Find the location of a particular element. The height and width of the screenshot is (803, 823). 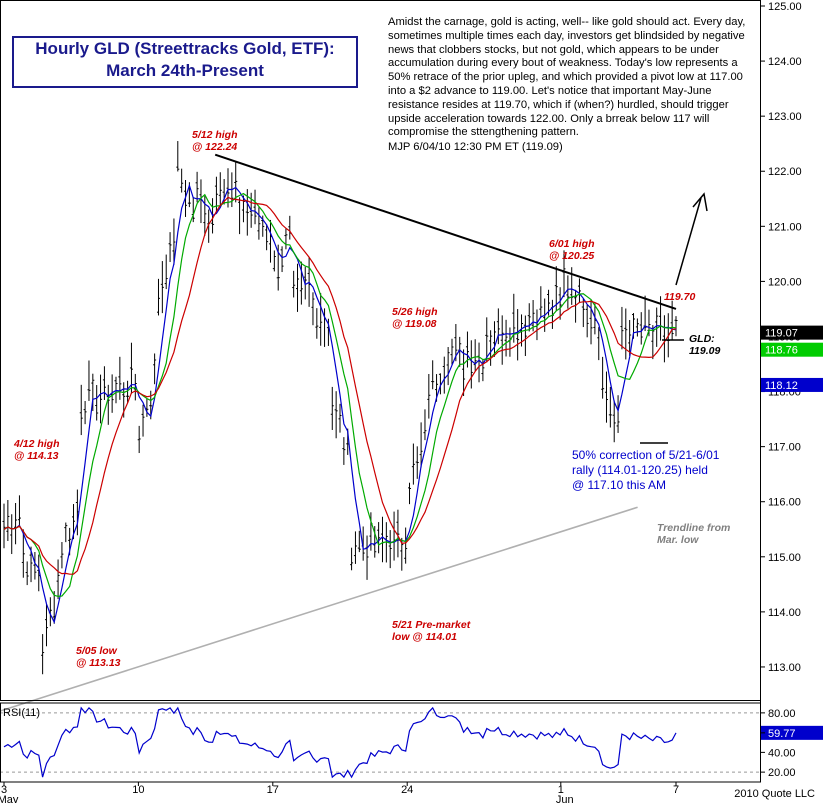

annotation-505-low: 5/05 low @ 113.13 is located at coordinates (98, 657).